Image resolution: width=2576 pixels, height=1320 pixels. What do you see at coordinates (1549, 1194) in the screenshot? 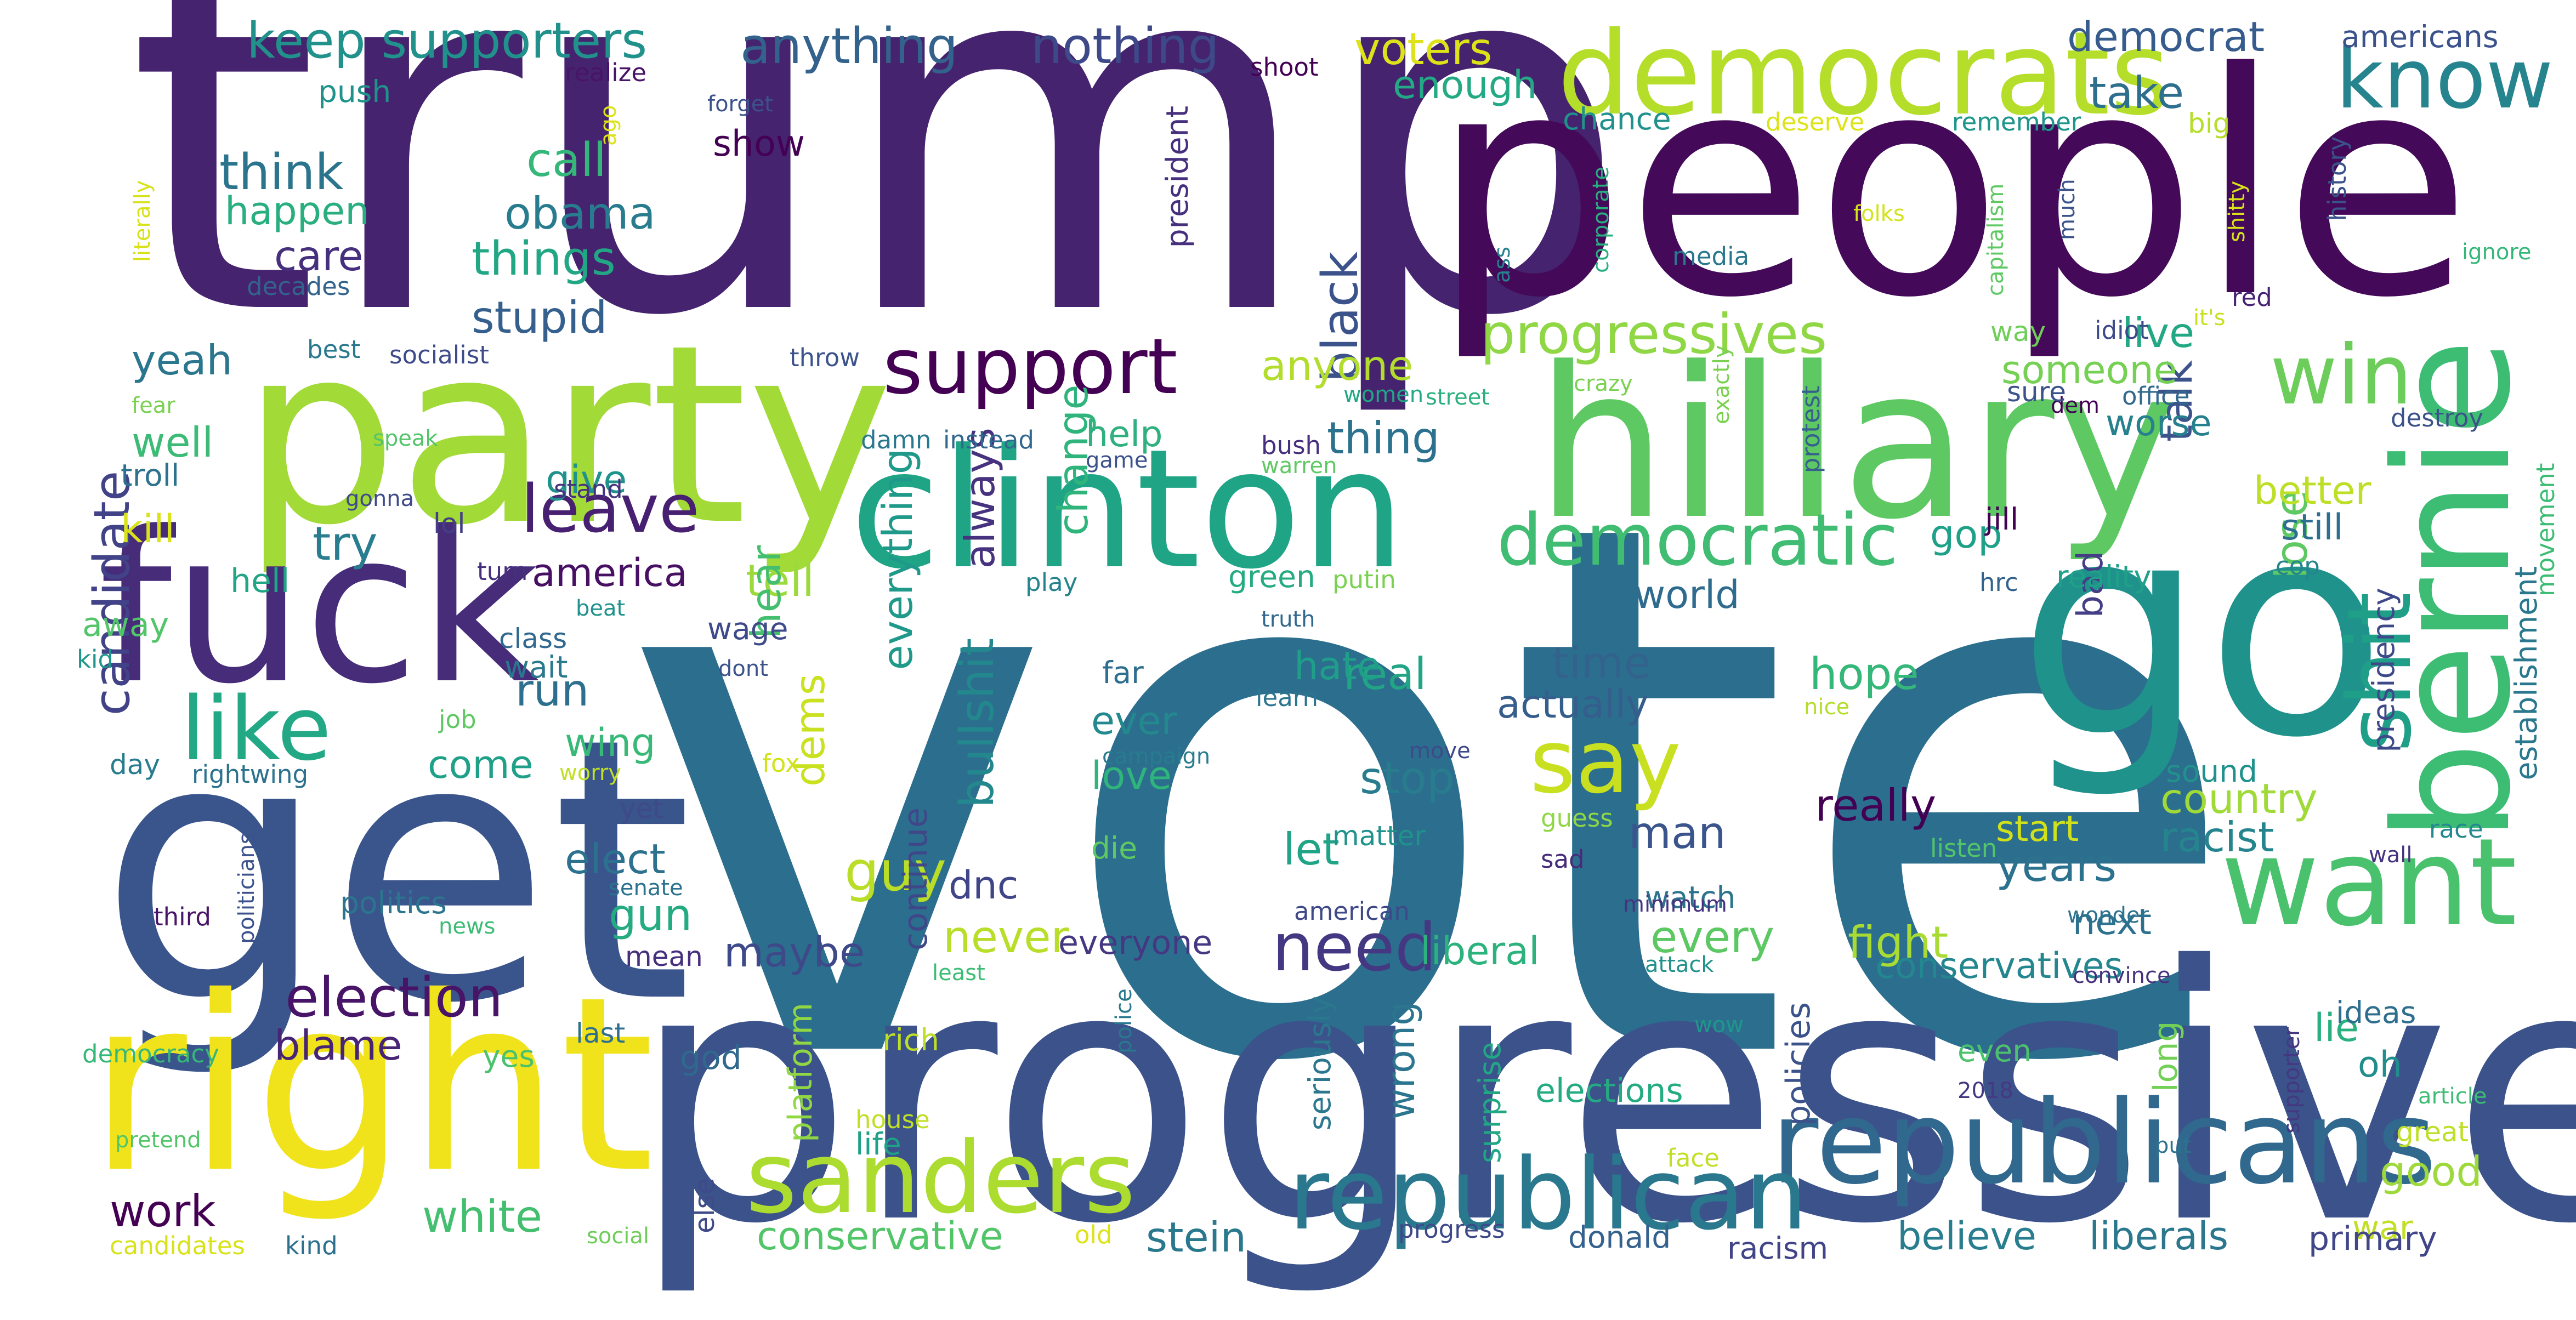
I see `word-republican: republican` at bounding box center [1549, 1194].